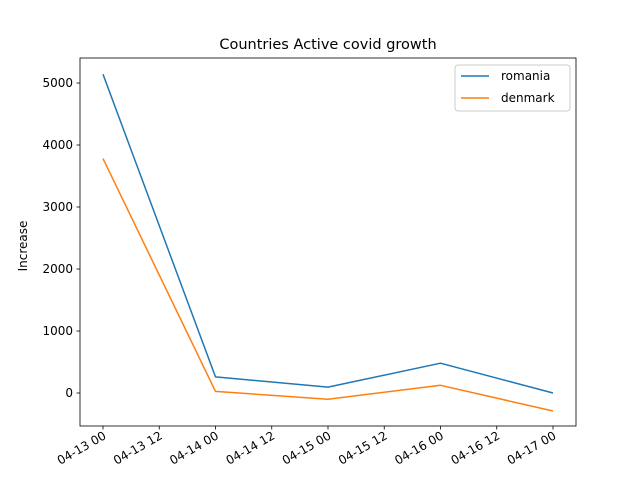 The height and width of the screenshot is (480, 640). Describe the element at coordinates (512, 88) in the screenshot. I see `legend: romania denmark` at that location.